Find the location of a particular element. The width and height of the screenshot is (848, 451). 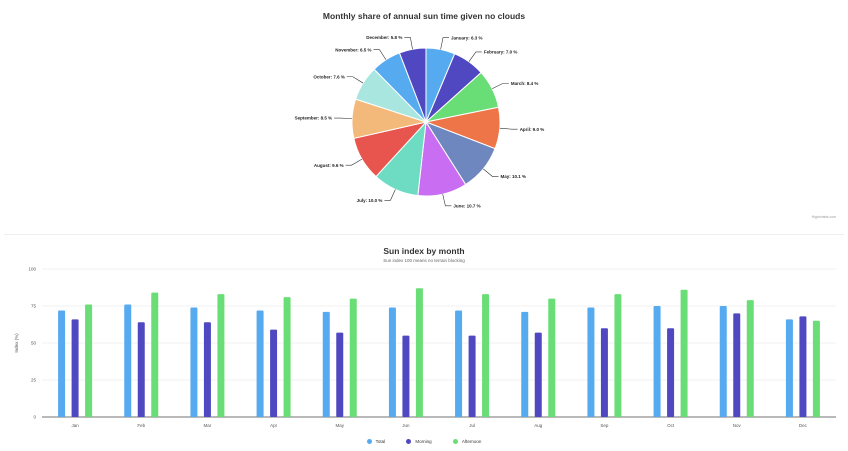

bar-afternoon-nov is located at coordinates (750, 358).